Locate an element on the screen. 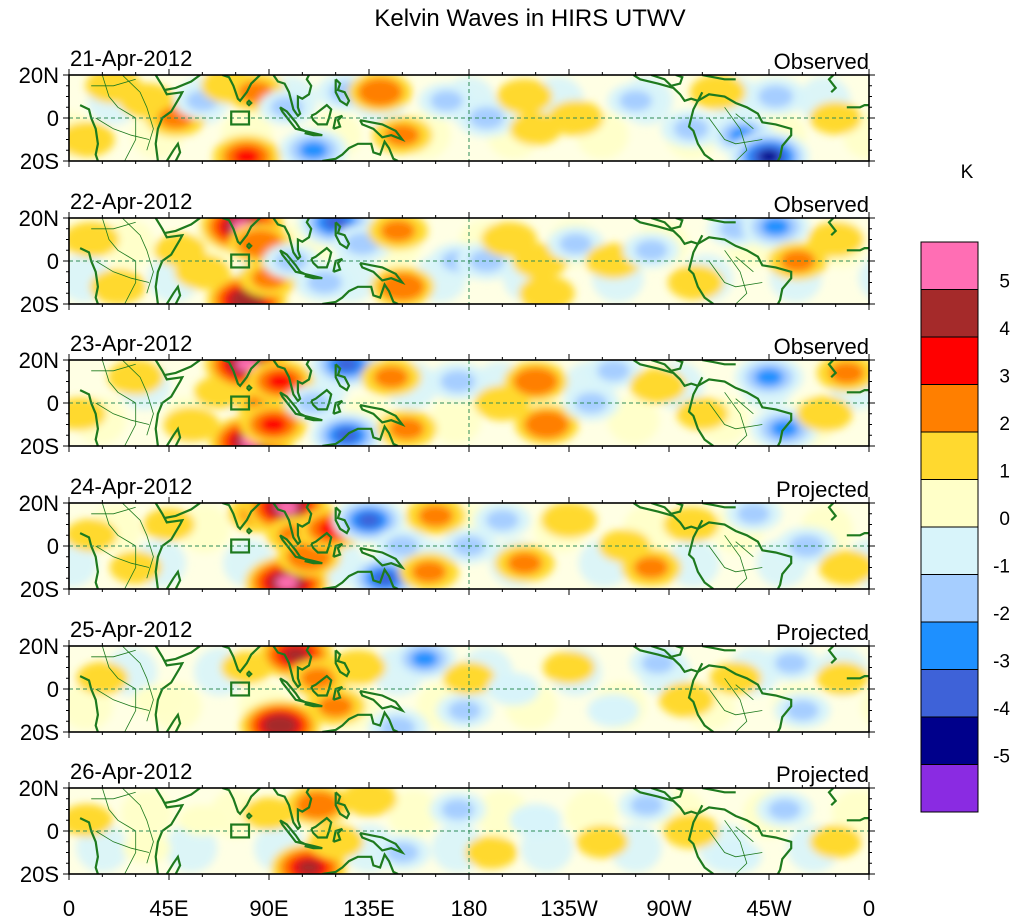 This screenshot has width=1015, height=920. colorbar-unit-label: K is located at coordinates (967, 172).